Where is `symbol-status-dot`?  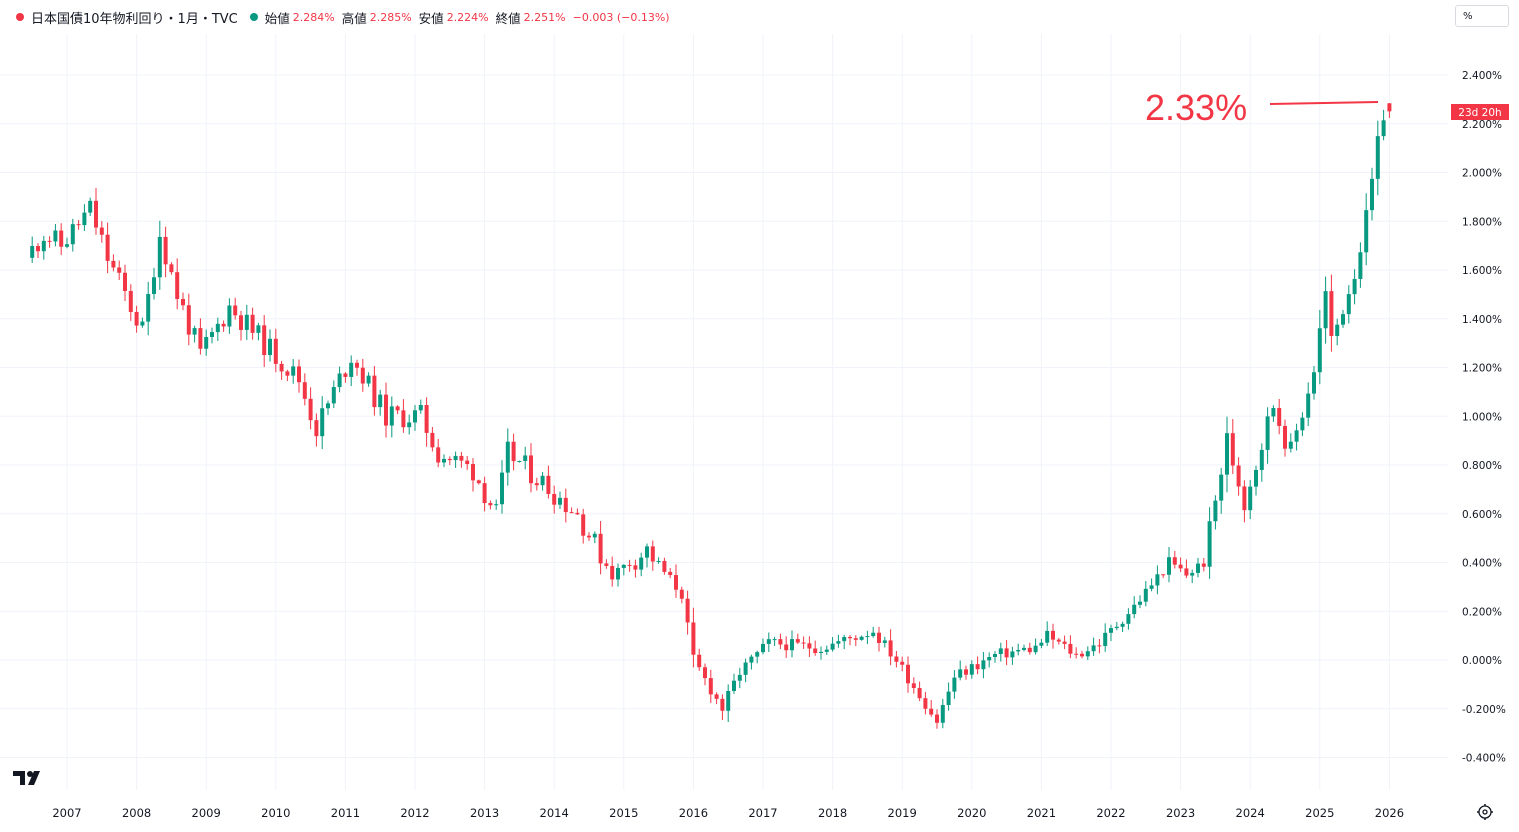
symbol-status-dot is located at coordinates (20, 17).